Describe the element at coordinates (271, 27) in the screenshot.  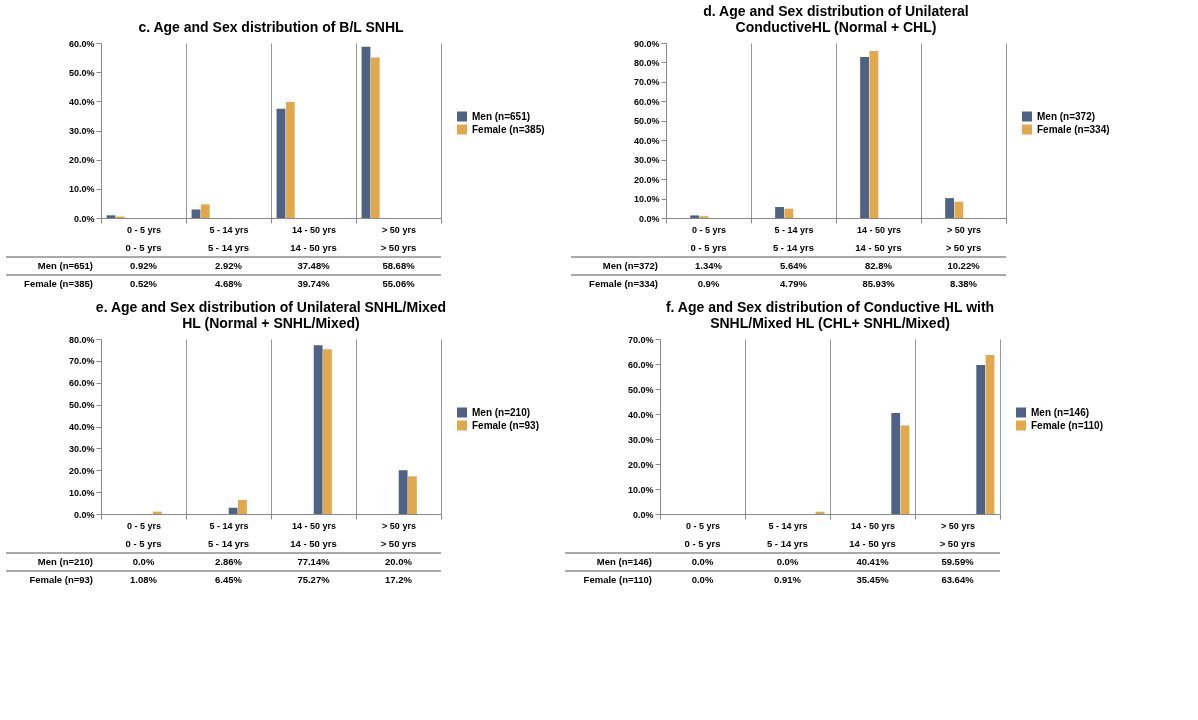
I see `chart-title: c. Age and Sex distribution of B/L SNHL` at that location.